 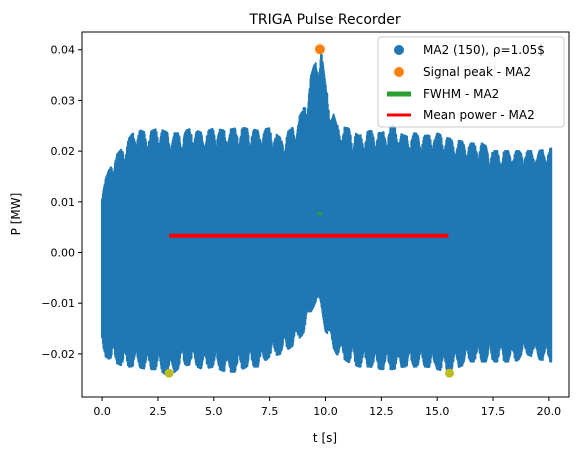 I want to click on legend-marker-peak, so click(x=399, y=72).